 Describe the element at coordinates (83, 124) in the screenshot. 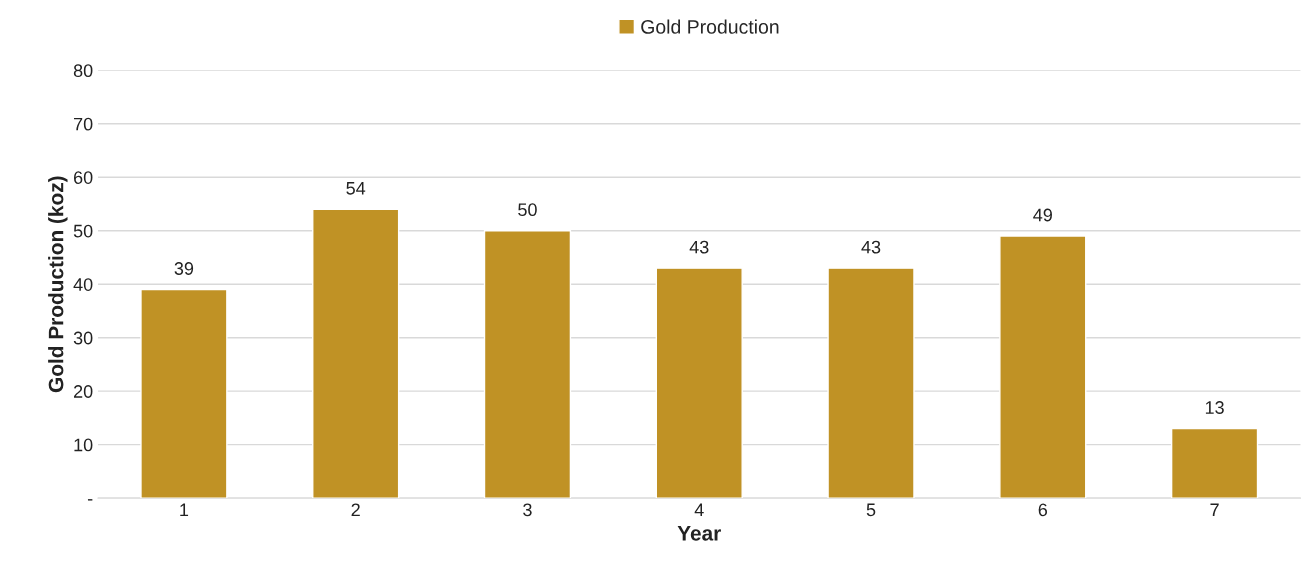

I see `y-tick-label: 70` at that location.